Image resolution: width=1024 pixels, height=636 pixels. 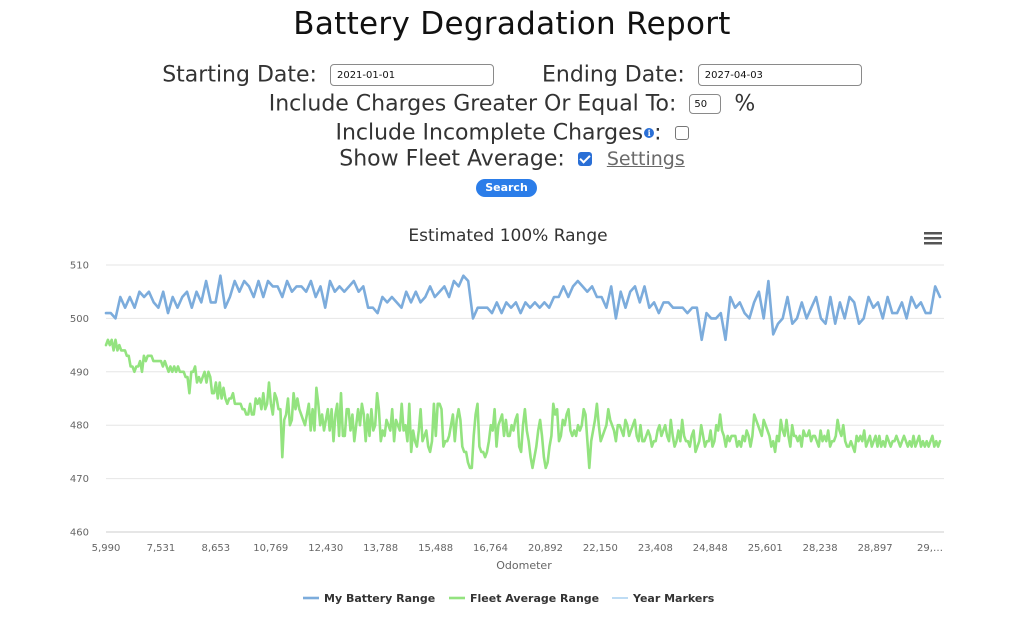 I want to click on x-tick-label: 22,150, so click(x=600, y=548).